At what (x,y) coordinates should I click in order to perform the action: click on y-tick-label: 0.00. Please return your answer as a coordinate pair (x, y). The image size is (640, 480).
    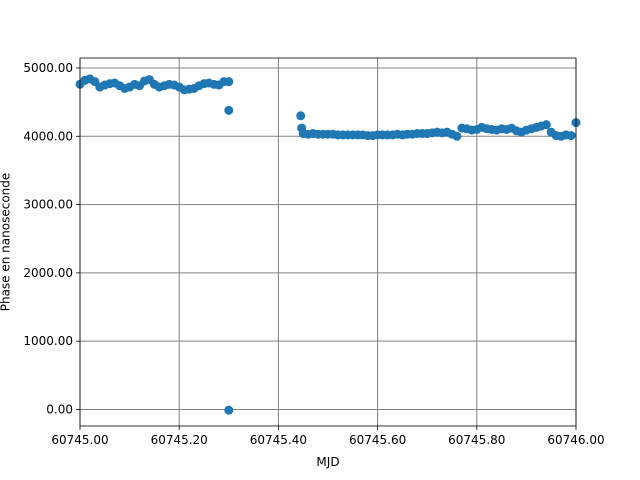
    Looking at the image, I should click on (59, 409).